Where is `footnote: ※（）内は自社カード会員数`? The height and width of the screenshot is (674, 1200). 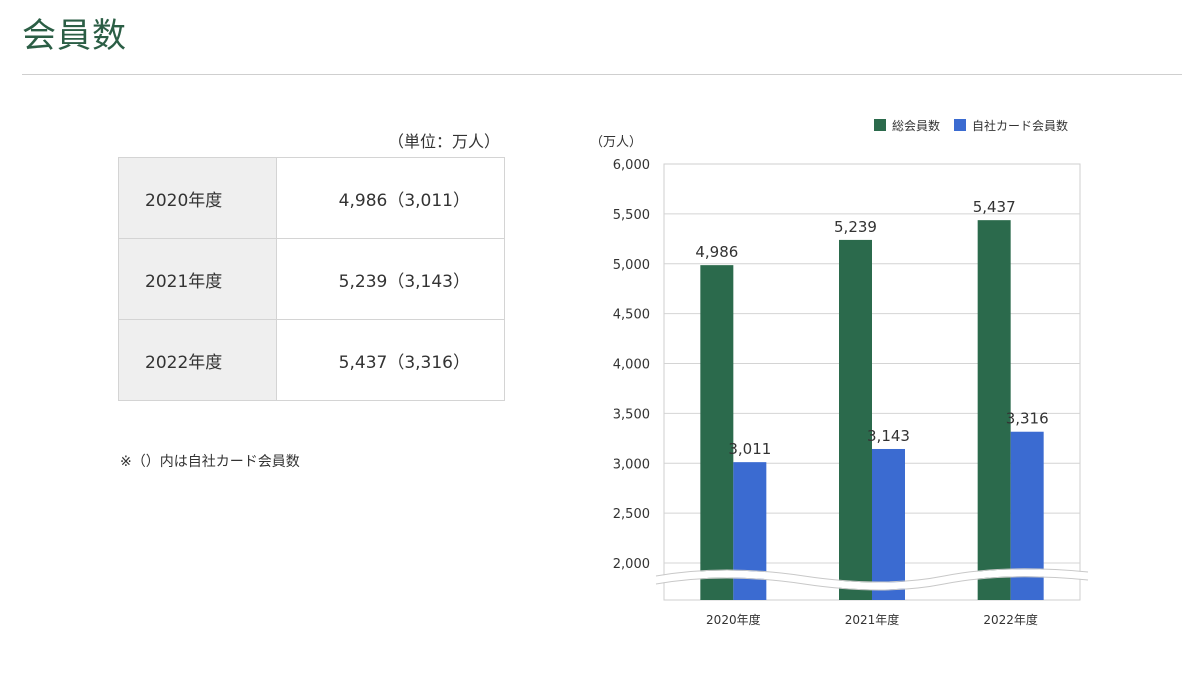
footnote: ※（）内は自社カード会員数 is located at coordinates (210, 462).